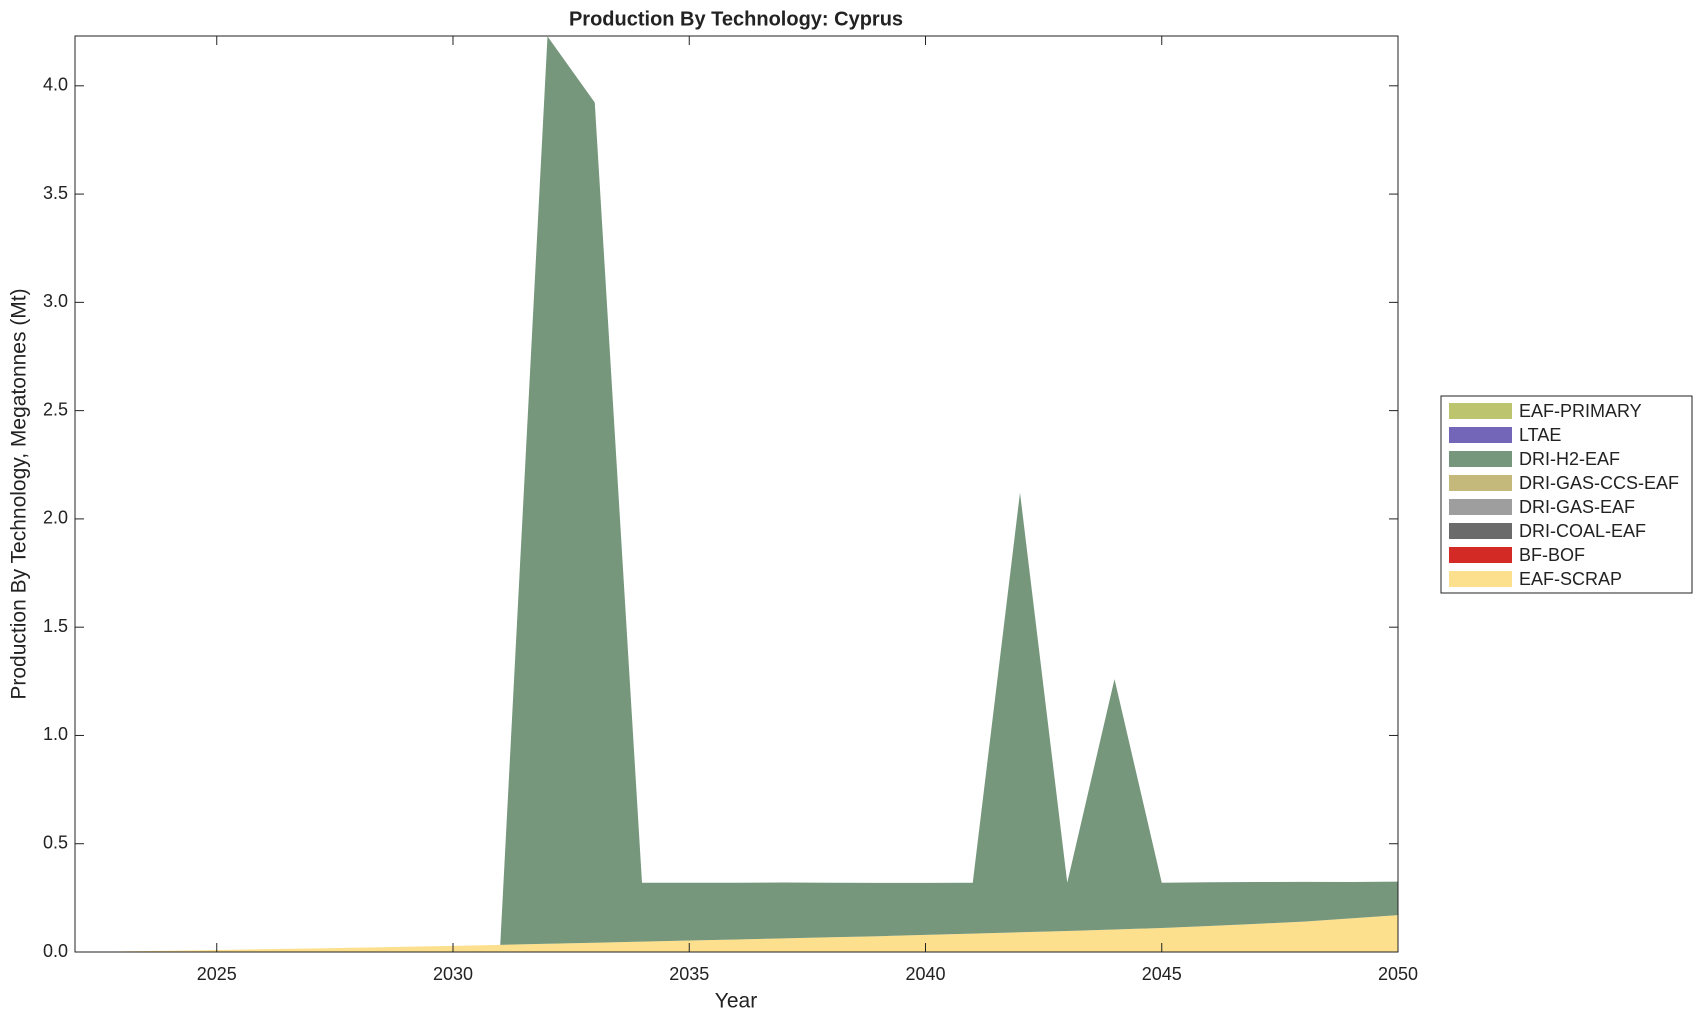 The height and width of the screenshot is (1021, 1703). Describe the element at coordinates (1162, 974) in the screenshot. I see `x-tick-label: 2045` at that location.